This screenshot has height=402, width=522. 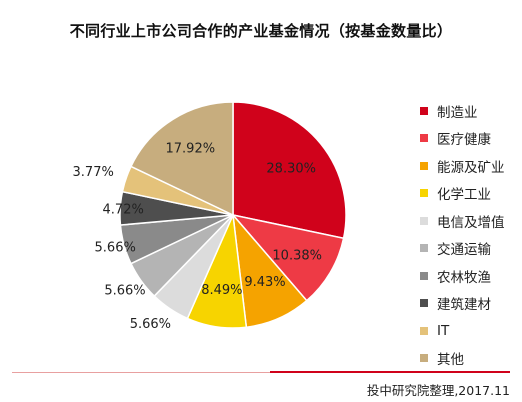 I want to click on legend-item-6: 交通运输, so click(x=462, y=249).